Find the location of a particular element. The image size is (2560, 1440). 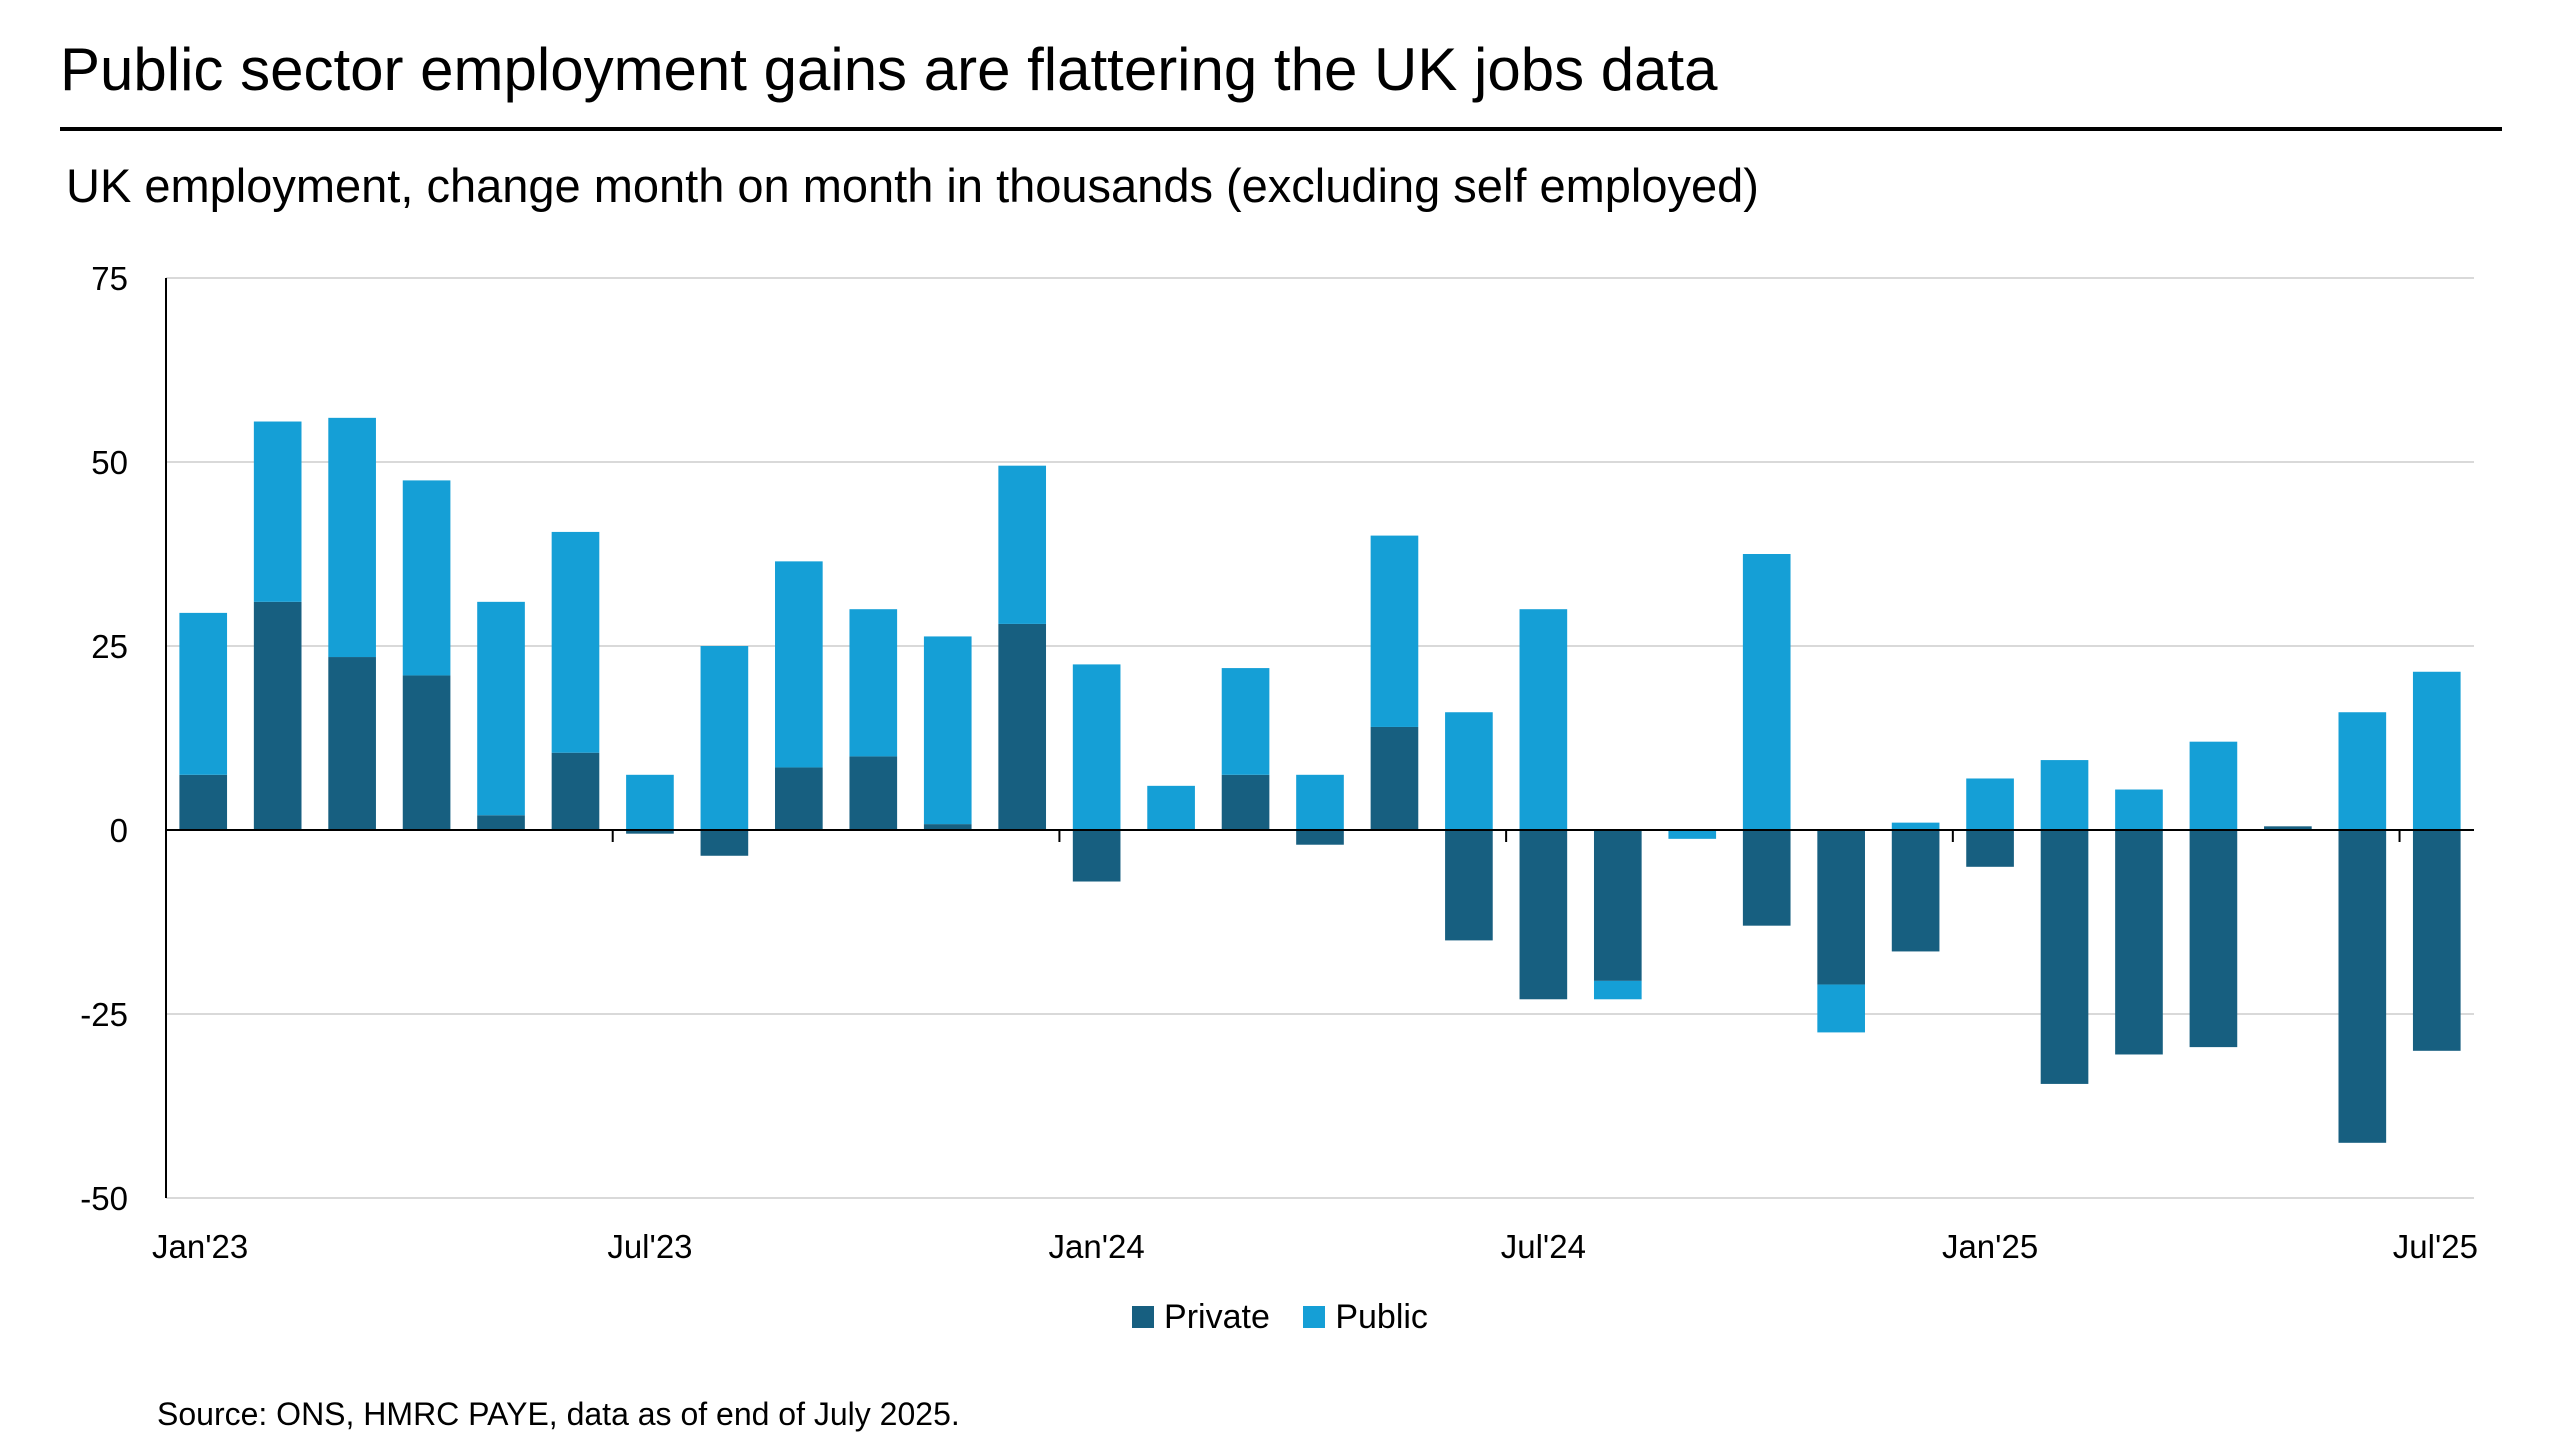

legend-label-private: Private is located at coordinates (1217, 1317).